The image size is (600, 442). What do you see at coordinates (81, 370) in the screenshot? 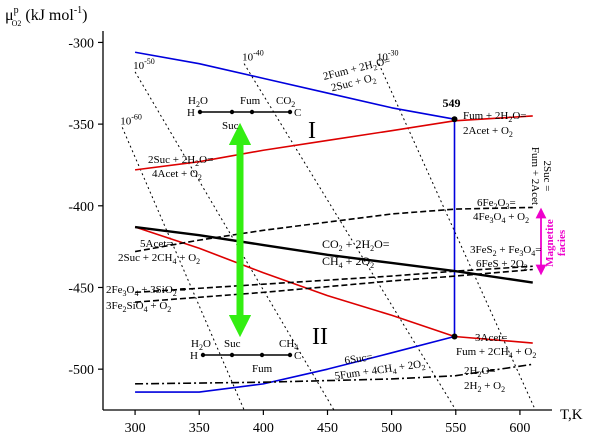
I see `y-tick-label: -500` at bounding box center [81, 370].